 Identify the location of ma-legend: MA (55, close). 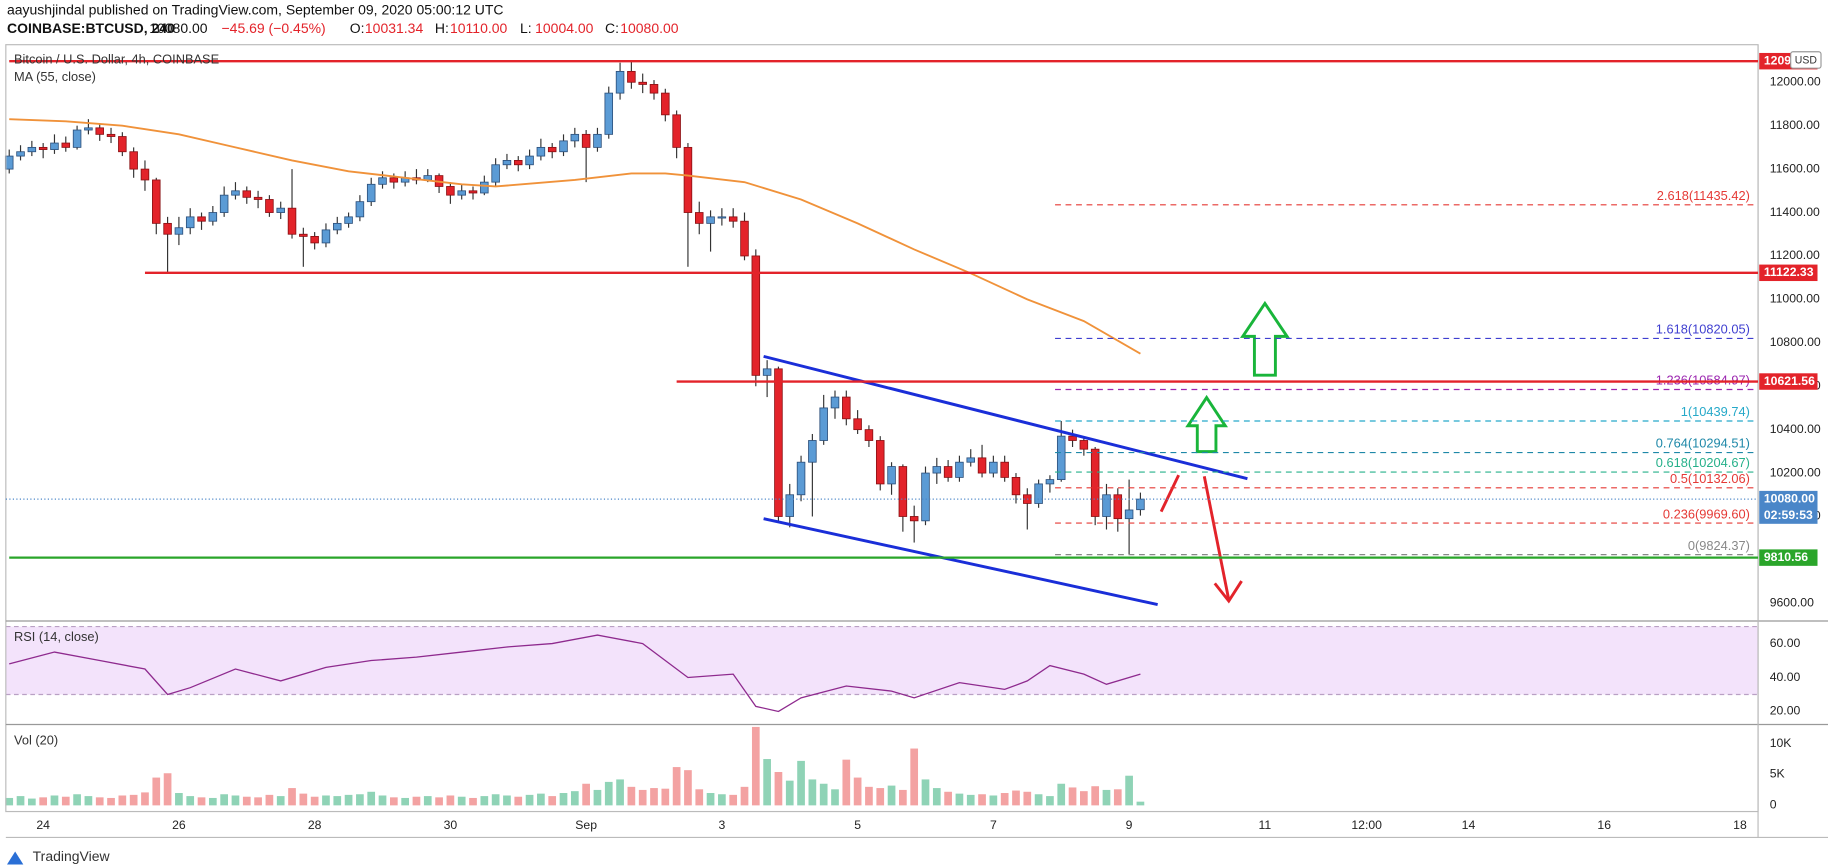
(55, 76).